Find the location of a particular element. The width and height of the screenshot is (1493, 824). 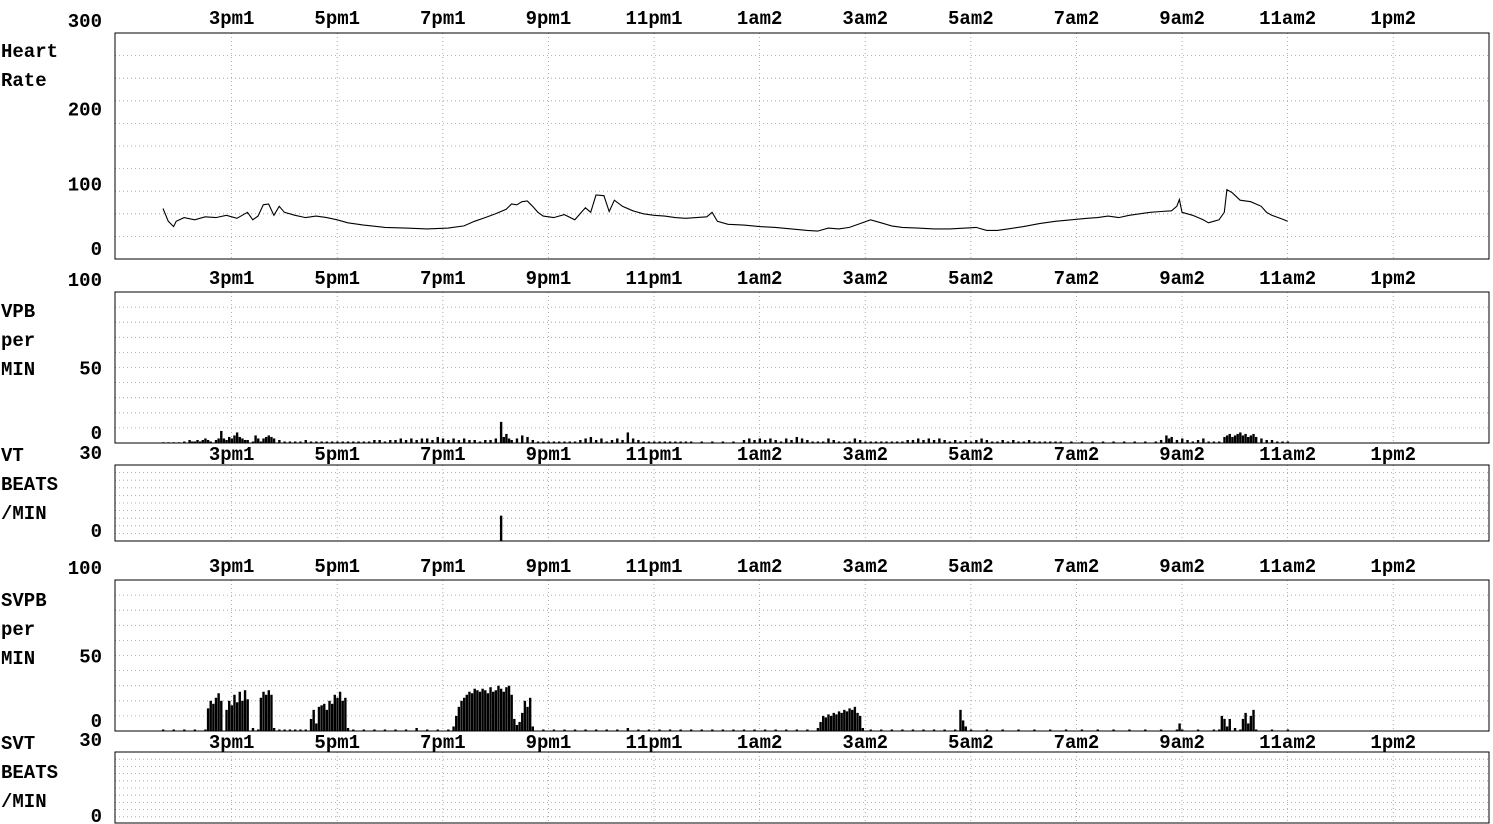

time-tick-label: 3pm1 is located at coordinates (232, 567).